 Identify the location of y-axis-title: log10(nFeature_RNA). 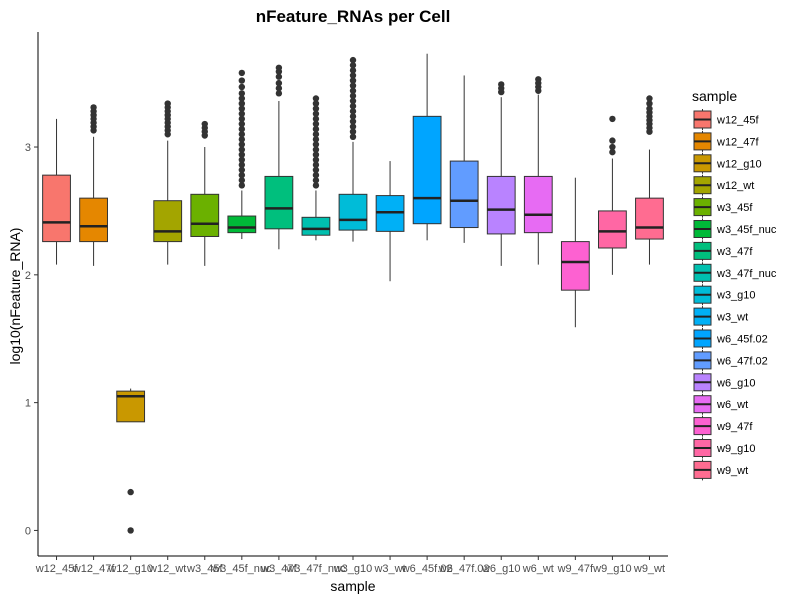
(15, 296).